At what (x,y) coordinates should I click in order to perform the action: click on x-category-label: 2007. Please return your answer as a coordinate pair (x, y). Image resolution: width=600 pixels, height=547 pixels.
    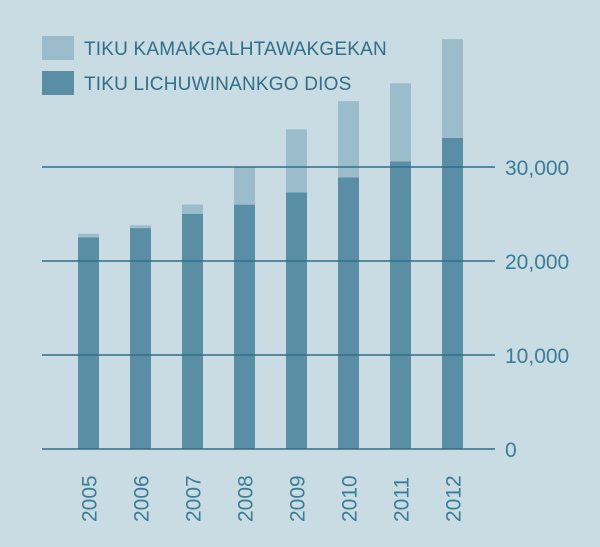
    Looking at the image, I should click on (194, 498).